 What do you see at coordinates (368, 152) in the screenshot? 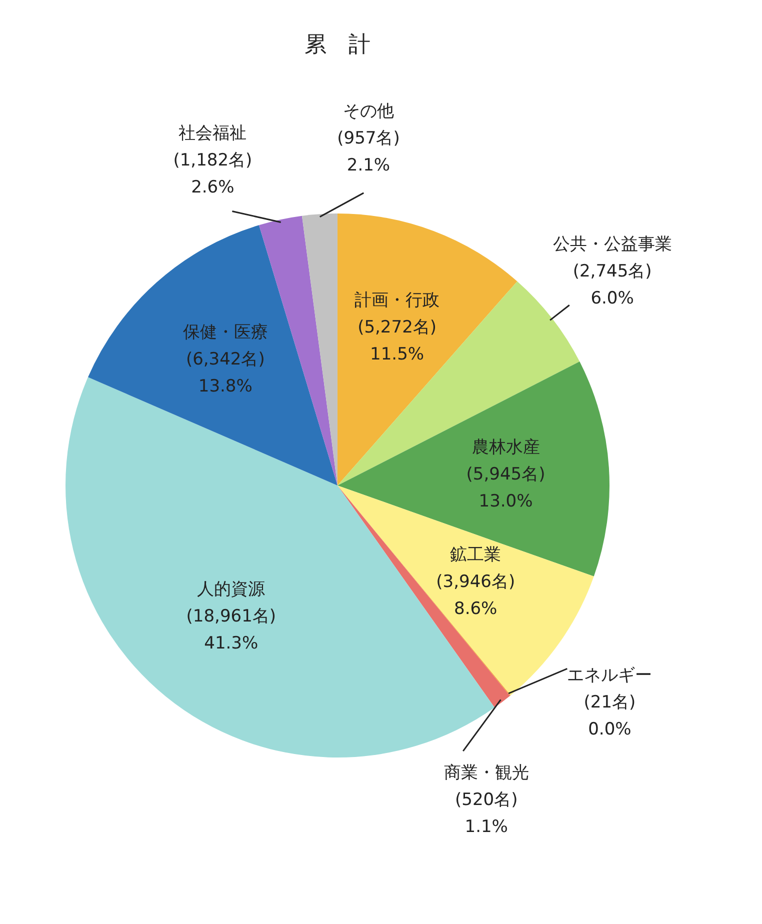
I see `data-label: (957名) 2.1%` at bounding box center [368, 152].